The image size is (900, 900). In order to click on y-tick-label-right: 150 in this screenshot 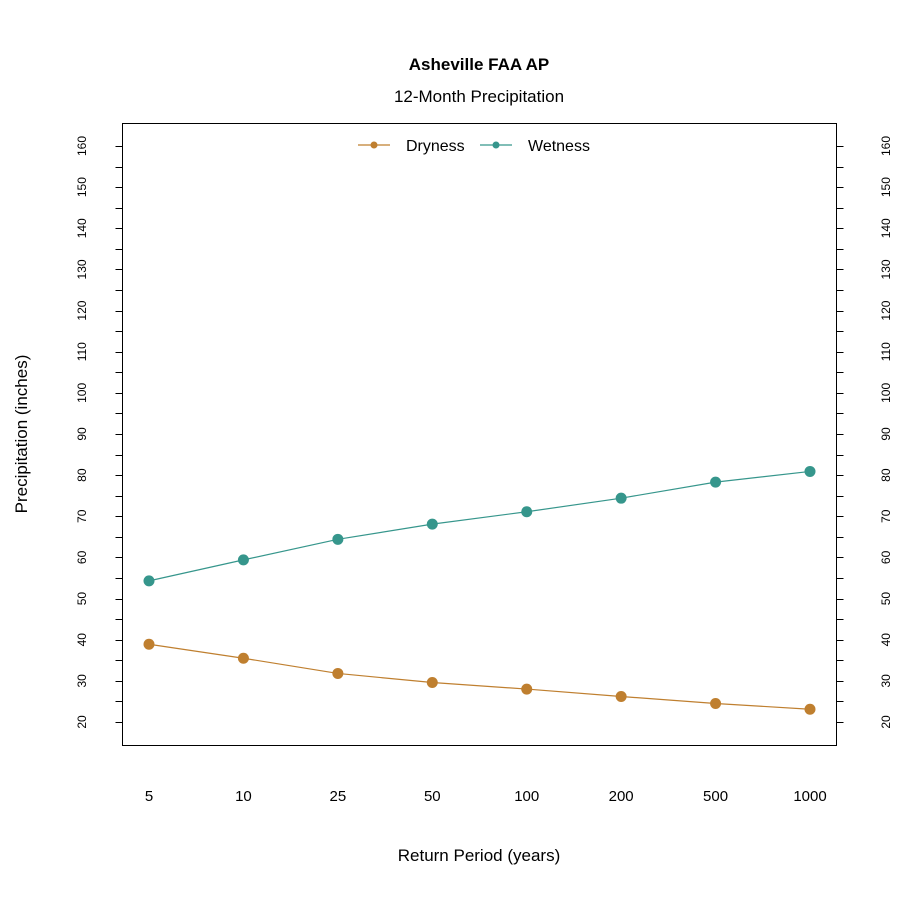, I will do `click(886, 187)`.